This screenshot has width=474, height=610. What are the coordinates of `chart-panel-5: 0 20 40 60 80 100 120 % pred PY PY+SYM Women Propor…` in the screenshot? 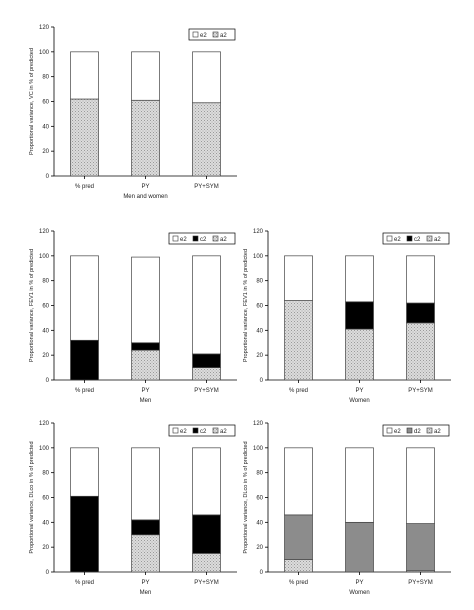 It's located at (347, 508).